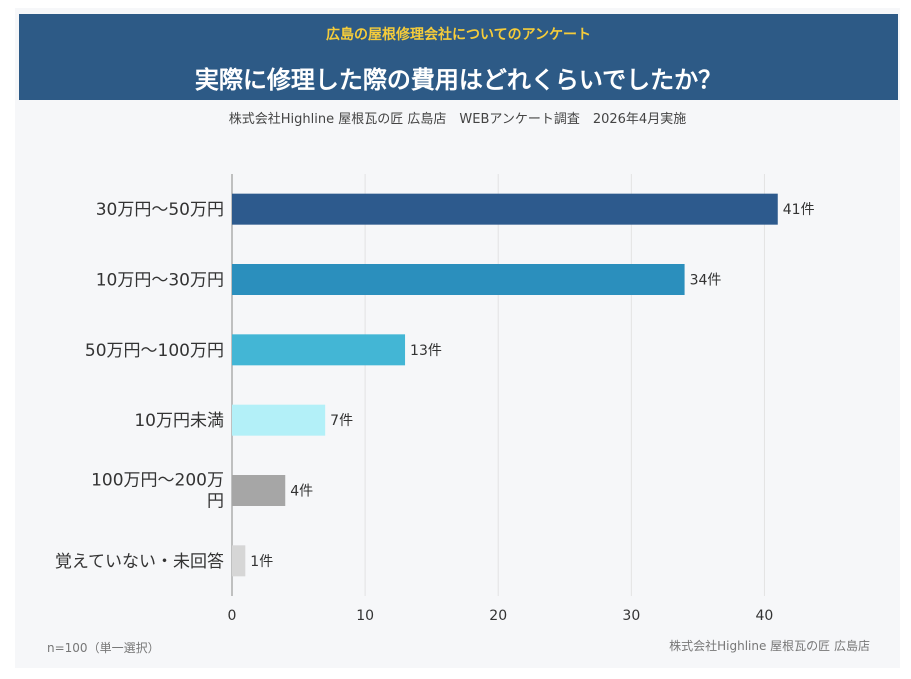  I want to click on category-label: 100万円〜200万円, so click(157, 491).